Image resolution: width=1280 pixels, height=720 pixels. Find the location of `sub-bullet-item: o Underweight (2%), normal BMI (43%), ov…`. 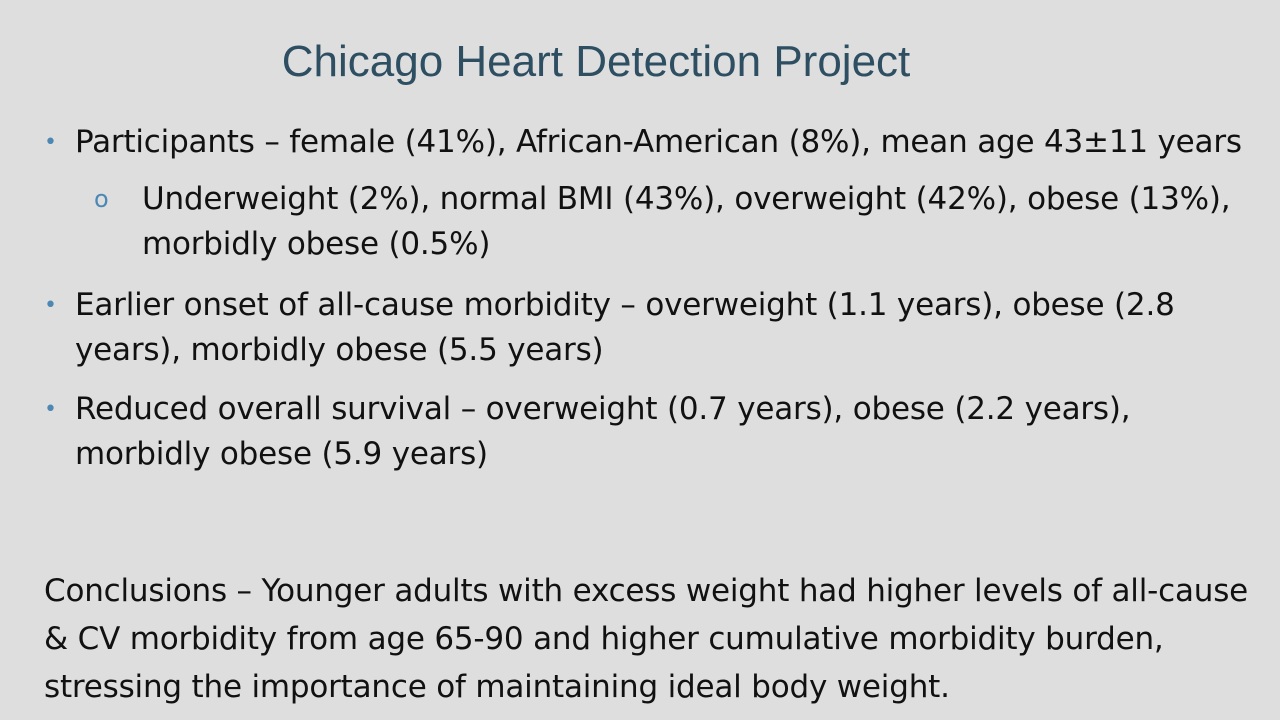

sub-bullet-item: o Underweight (2%), normal BMI (43%), ov… is located at coordinates (644, 222).